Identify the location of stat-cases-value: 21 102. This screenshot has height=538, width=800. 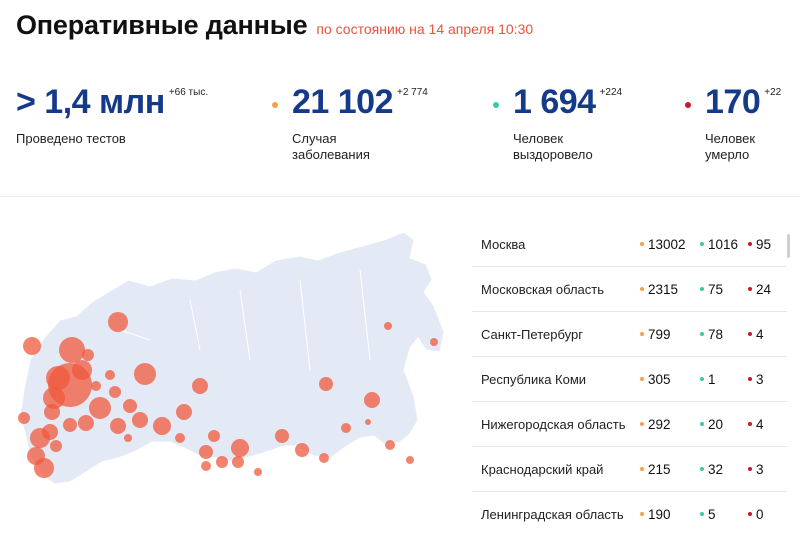
(343, 102).